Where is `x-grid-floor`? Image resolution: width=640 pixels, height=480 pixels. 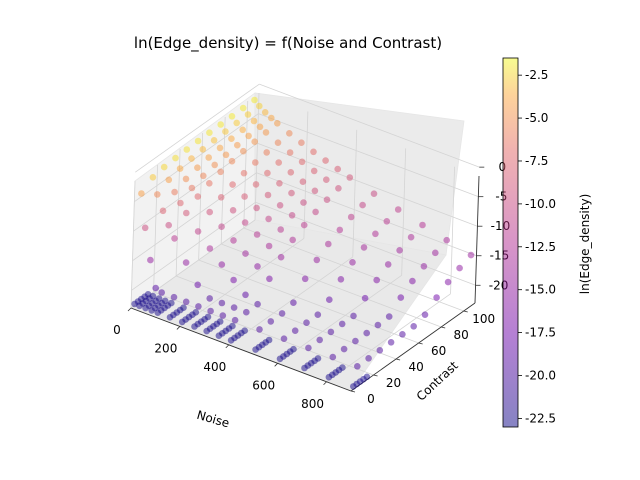
x-grid-floor is located at coordinates (339, 319).